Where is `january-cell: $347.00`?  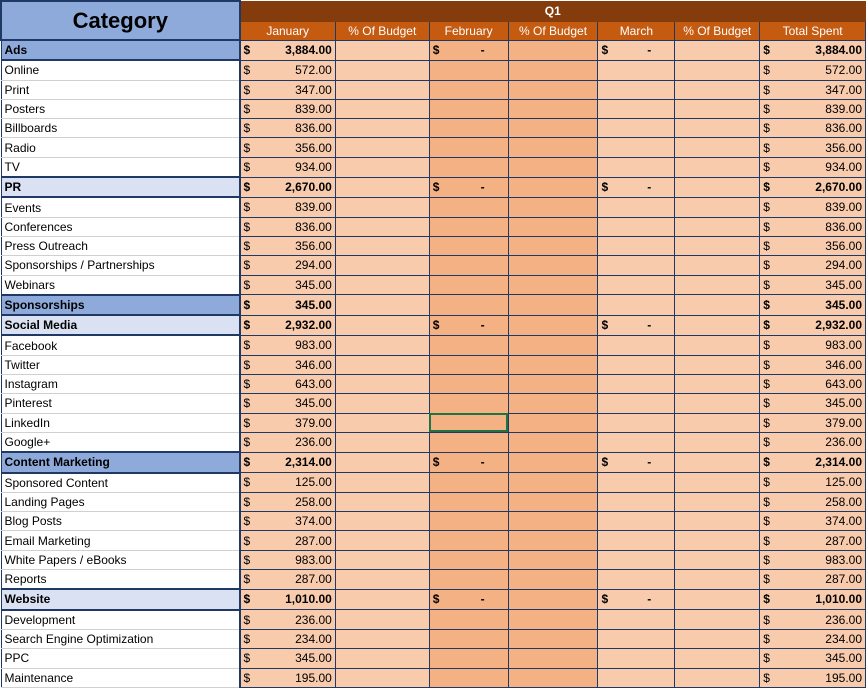
january-cell: $347.00 is located at coordinates (287, 89).